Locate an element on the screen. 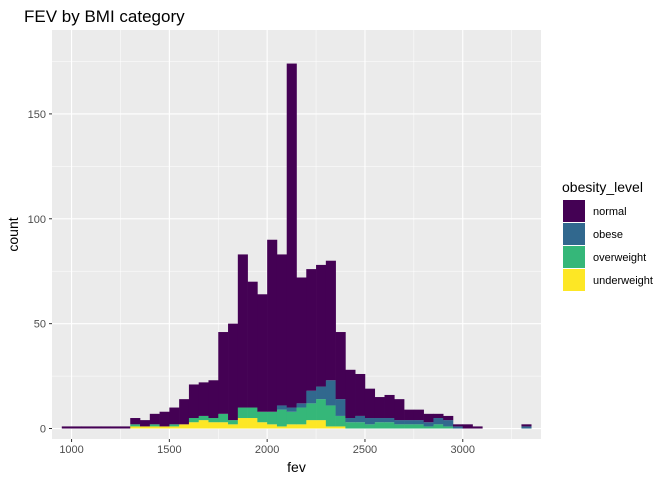 The image size is (672, 480). legend-label-obese: obese is located at coordinates (608, 235).